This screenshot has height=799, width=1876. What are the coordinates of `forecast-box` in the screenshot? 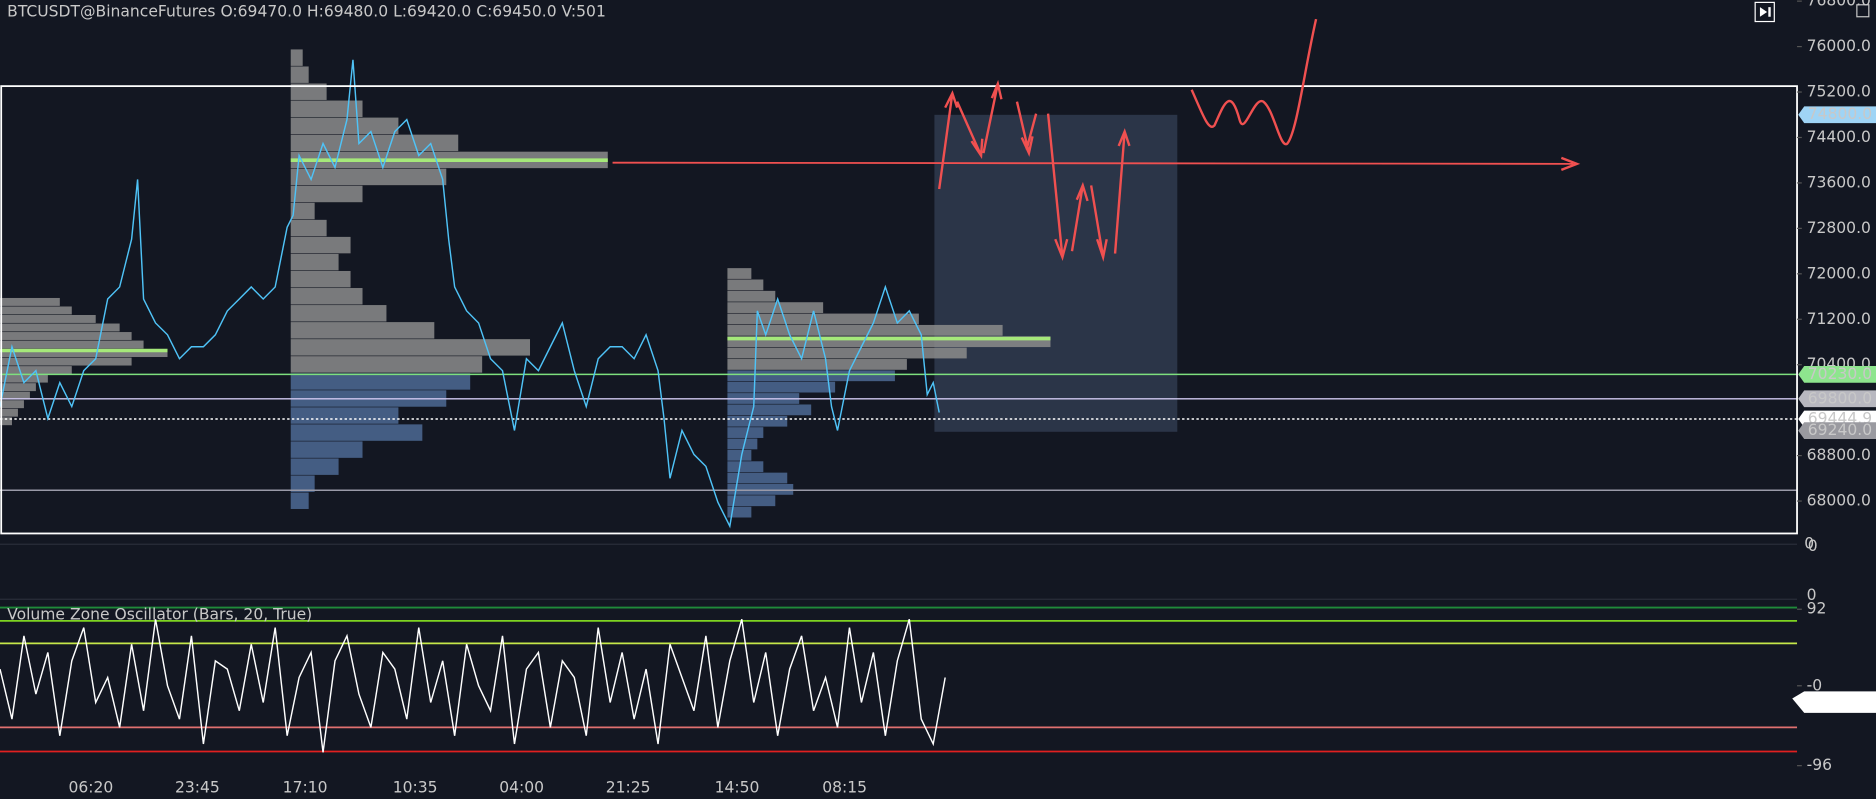 It's located at (1056, 273).